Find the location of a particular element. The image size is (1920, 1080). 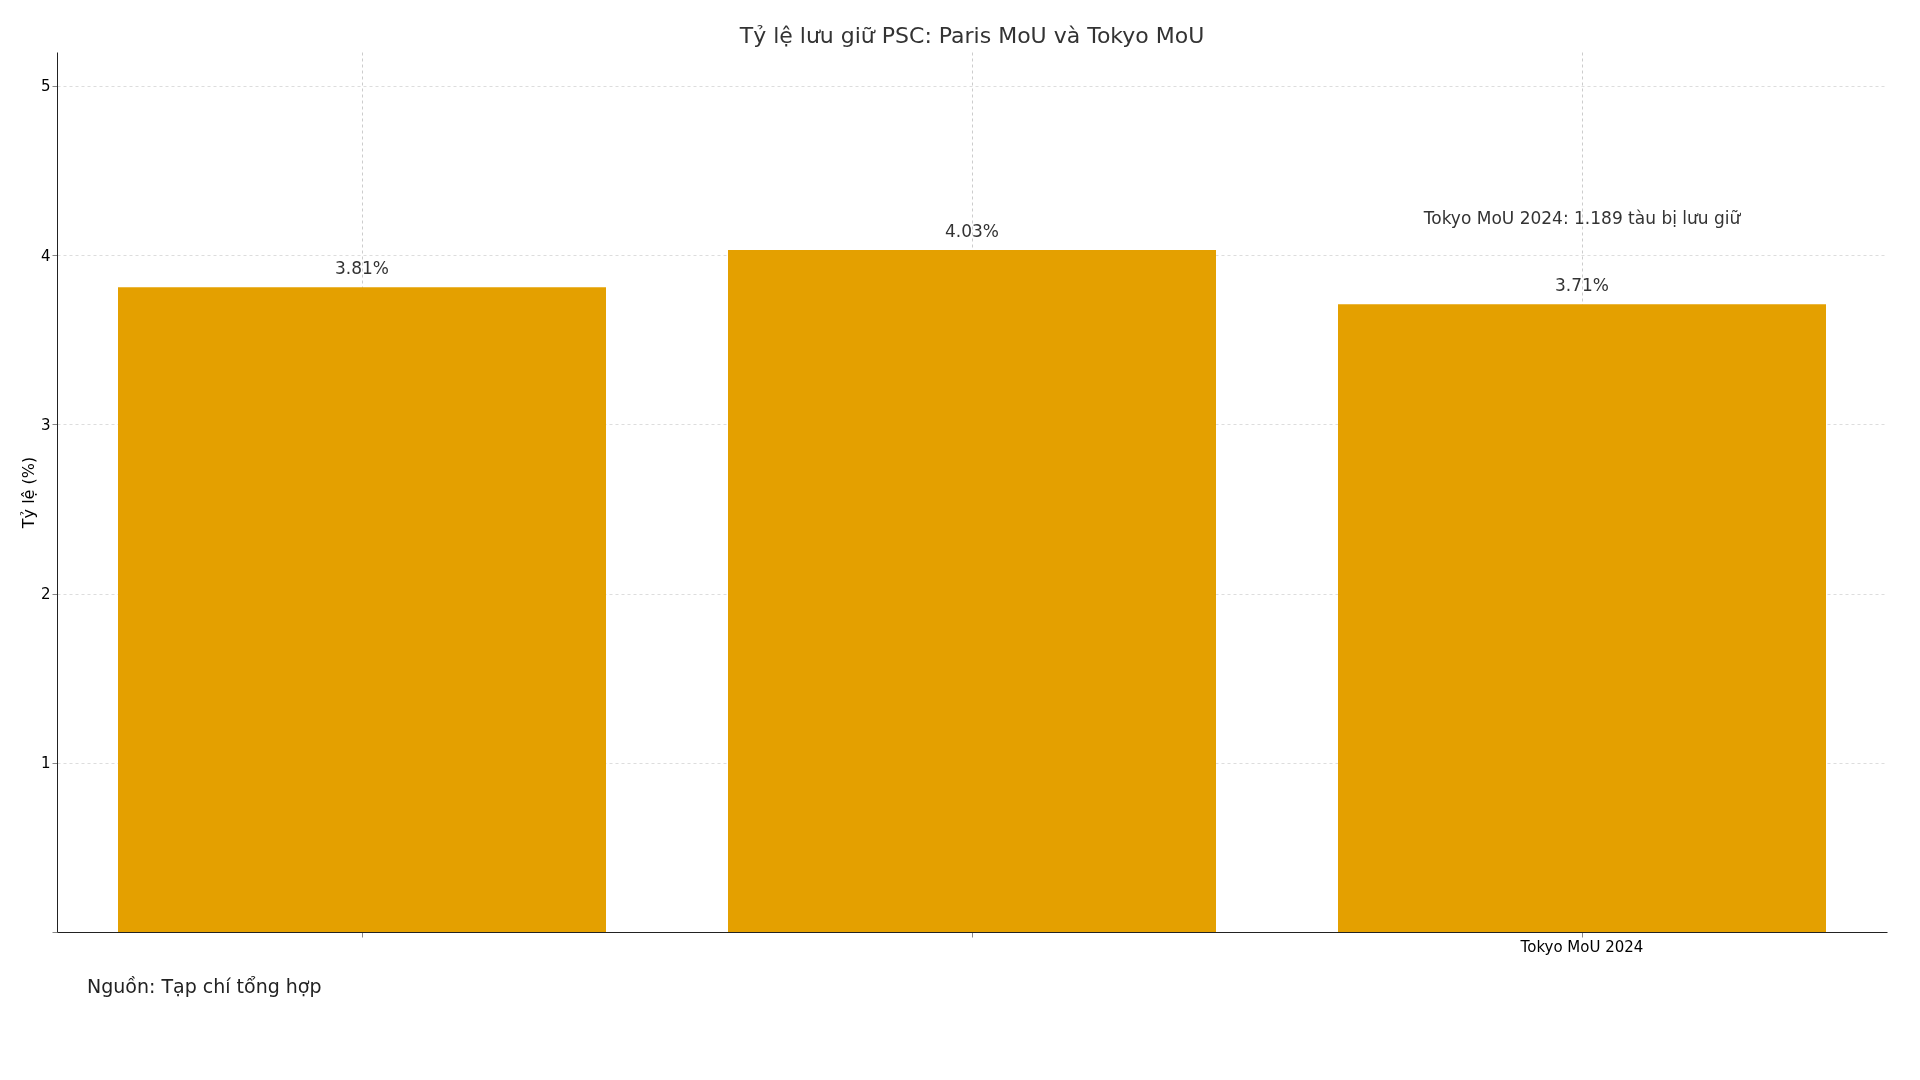

chart-title: Tỷ lệ lưu giữ PSC: Paris MoU và Tokyo MoU is located at coordinates (971, 35).